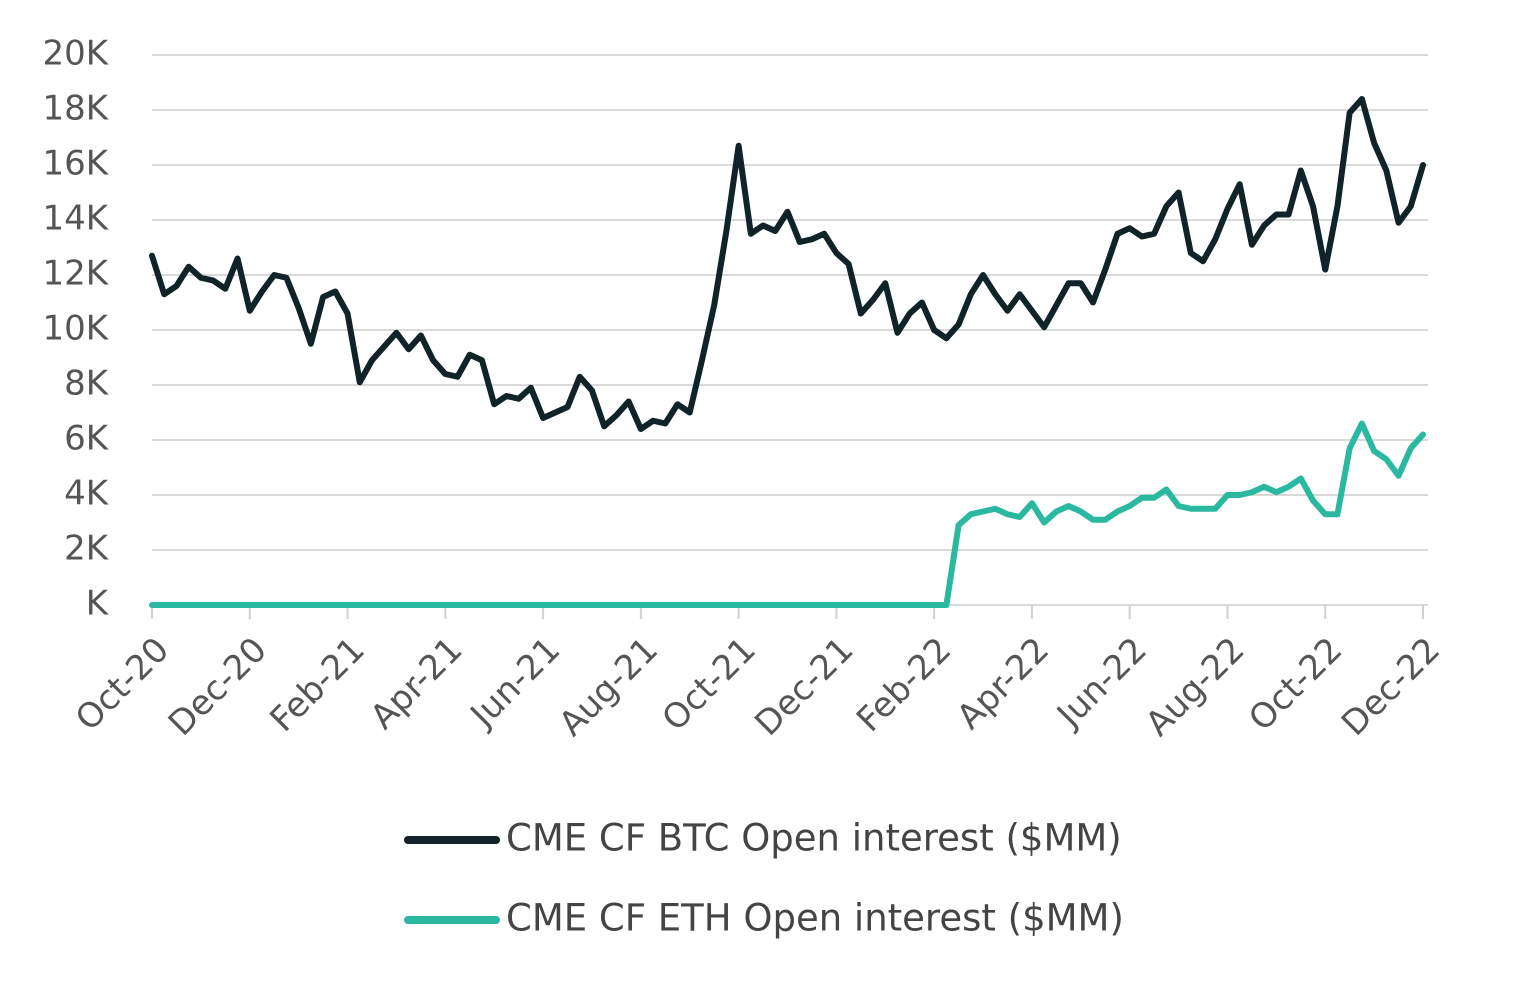 This screenshot has height=990, width=1521. I want to click on x-tick-label: Feb-22, so click(904, 685).